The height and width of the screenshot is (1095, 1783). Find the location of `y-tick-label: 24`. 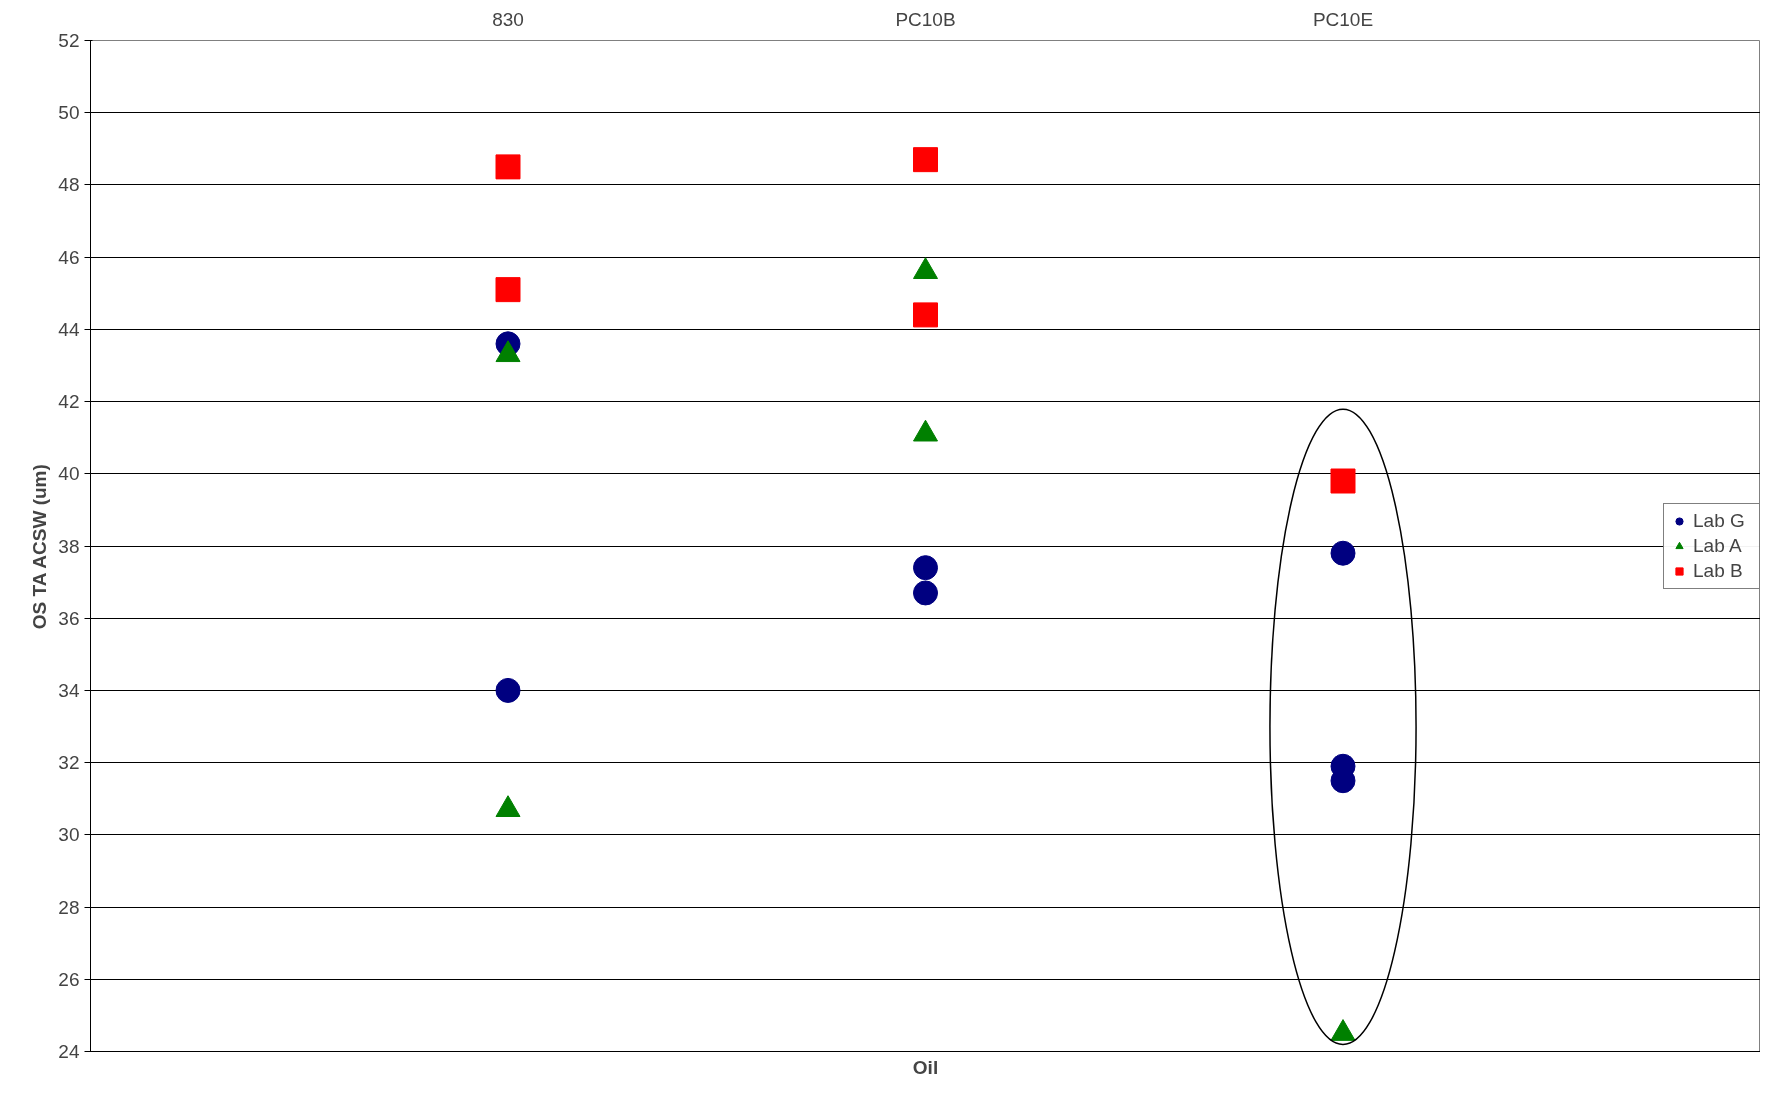

y-tick-label: 24 is located at coordinates (69, 1051).